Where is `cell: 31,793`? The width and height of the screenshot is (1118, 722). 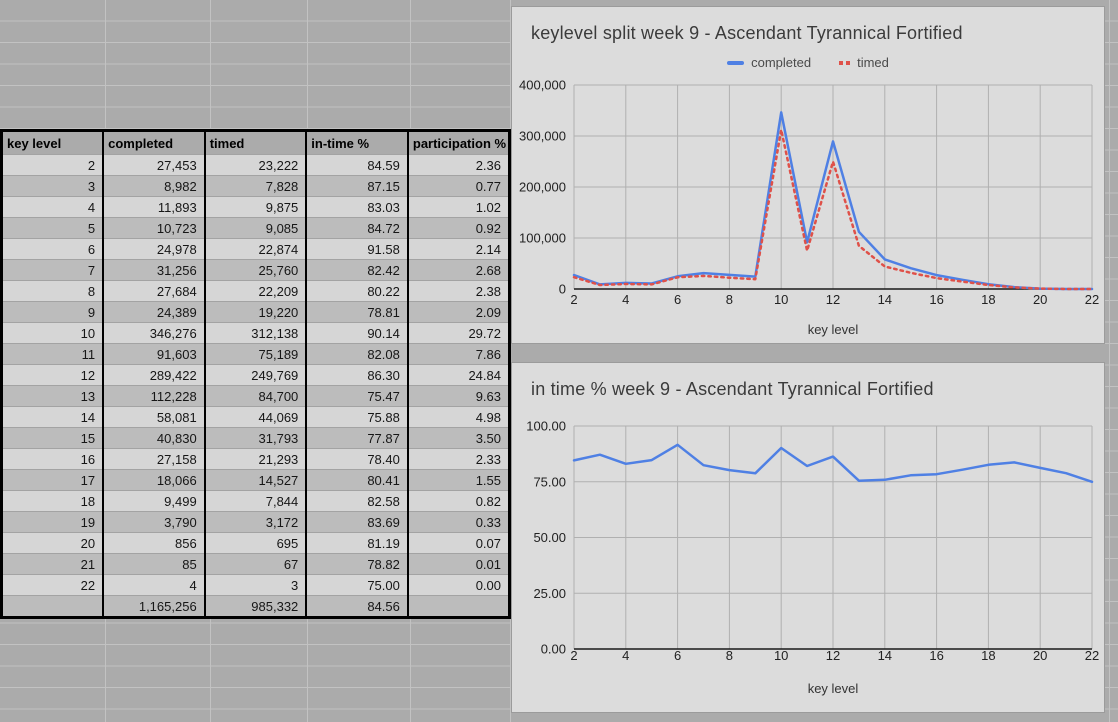
cell: 31,793 is located at coordinates (255, 438).